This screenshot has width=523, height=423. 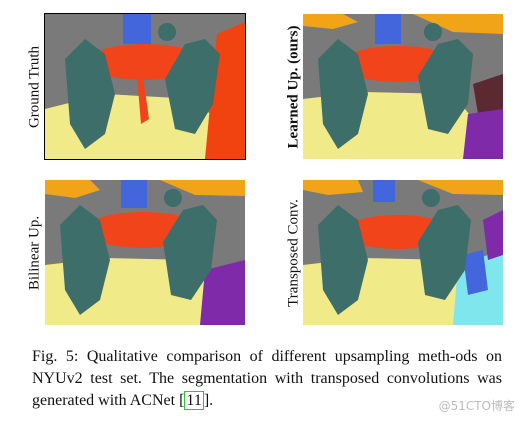 I want to click on panel-bilinear-up, so click(x=145, y=252).